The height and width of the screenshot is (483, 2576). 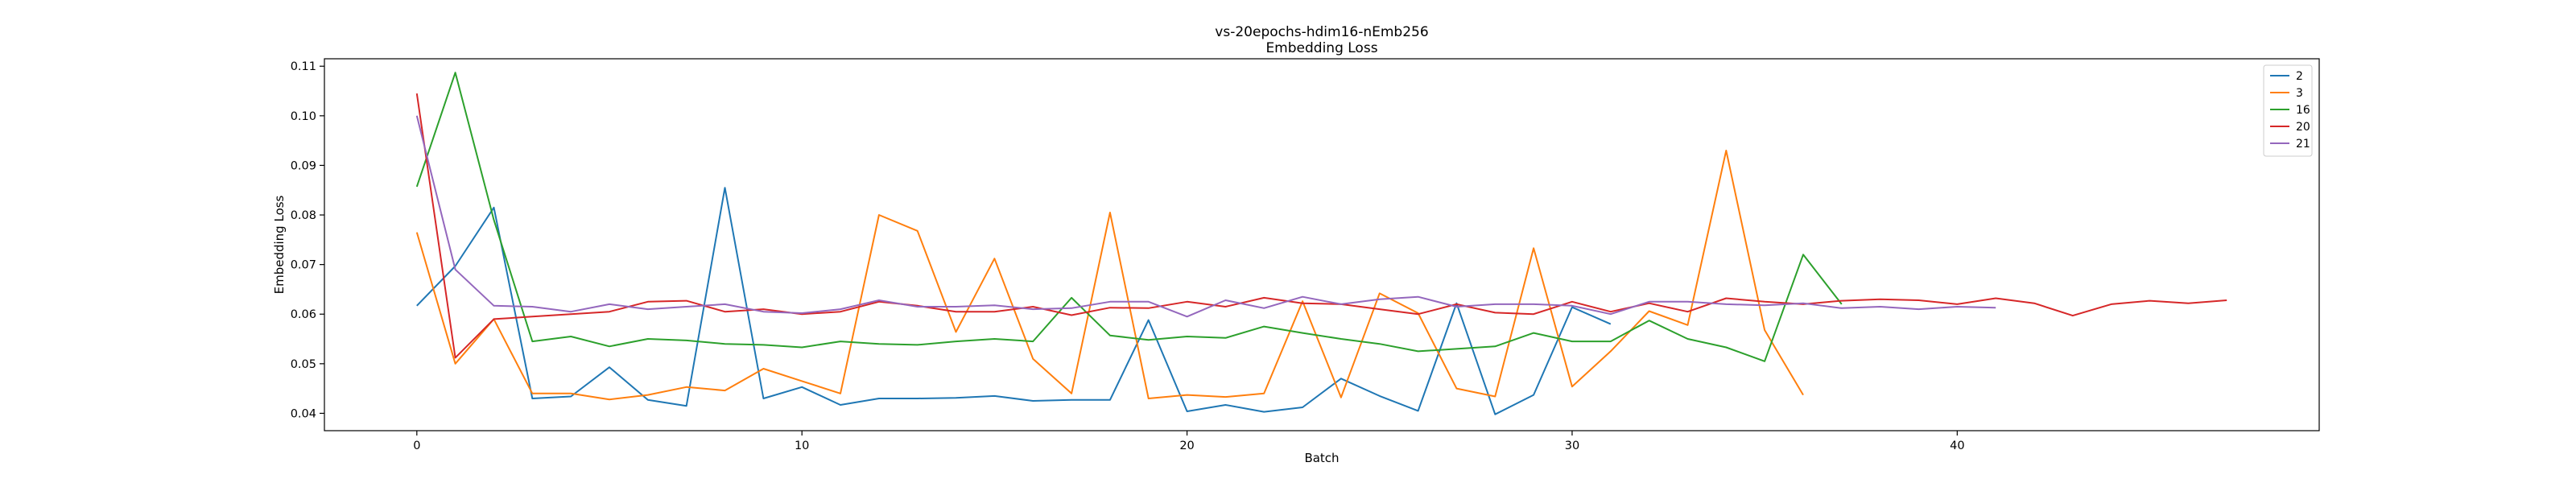 I want to click on y-tick-label: 0.11, so click(x=303, y=66).